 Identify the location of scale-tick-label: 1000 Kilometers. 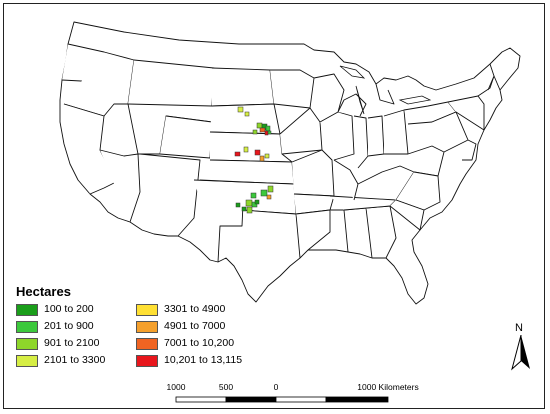
(388, 387).